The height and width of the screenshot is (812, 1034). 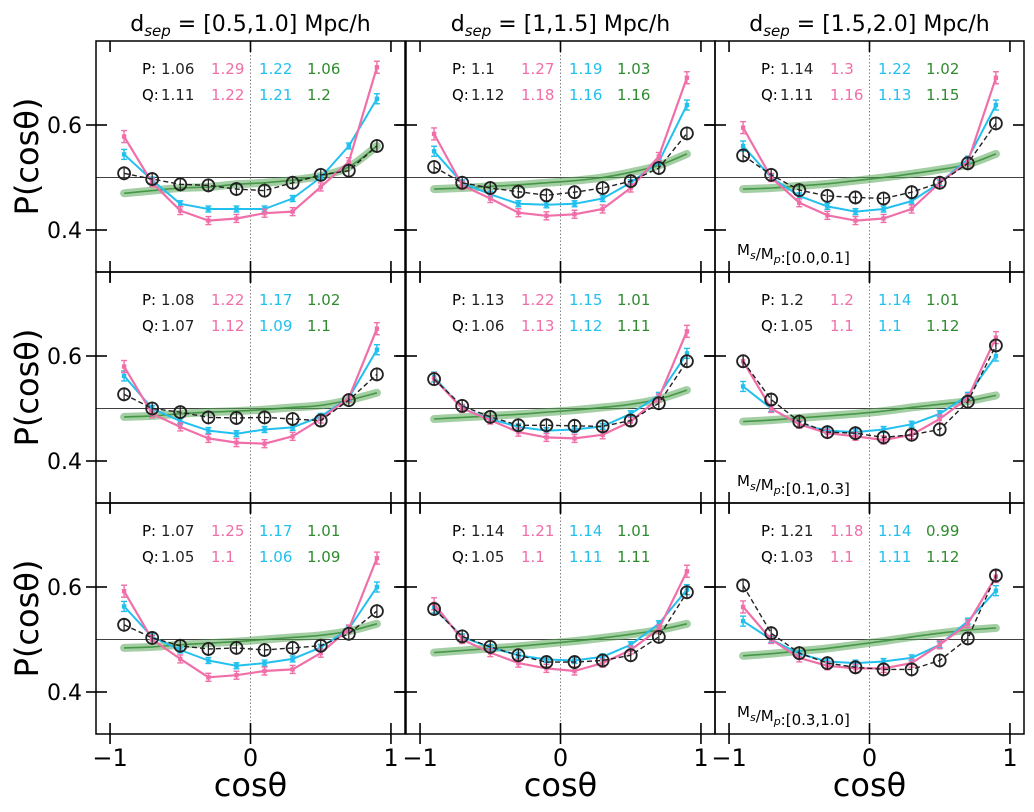 What do you see at coordinates (633, 557) in the screenshot?
I see `stat-value-Q-3: 1.11` at bounding box center [633, 557].